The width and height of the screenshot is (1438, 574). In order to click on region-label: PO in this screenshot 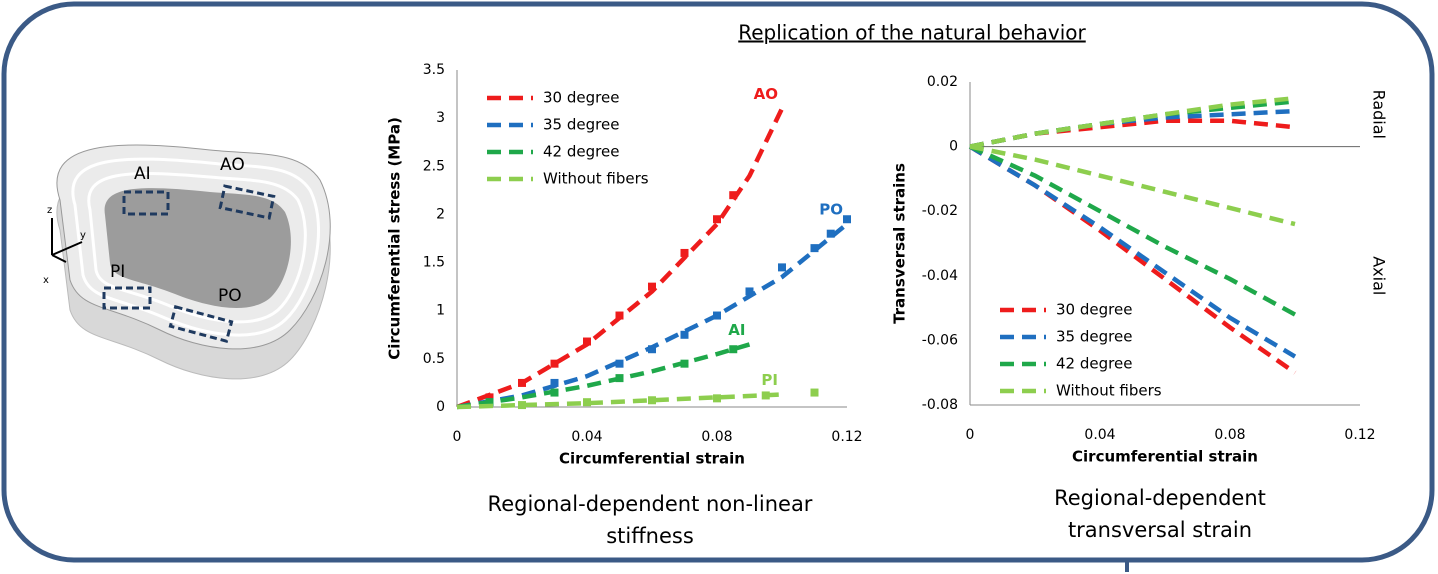, I will do `click(230, 296)`.